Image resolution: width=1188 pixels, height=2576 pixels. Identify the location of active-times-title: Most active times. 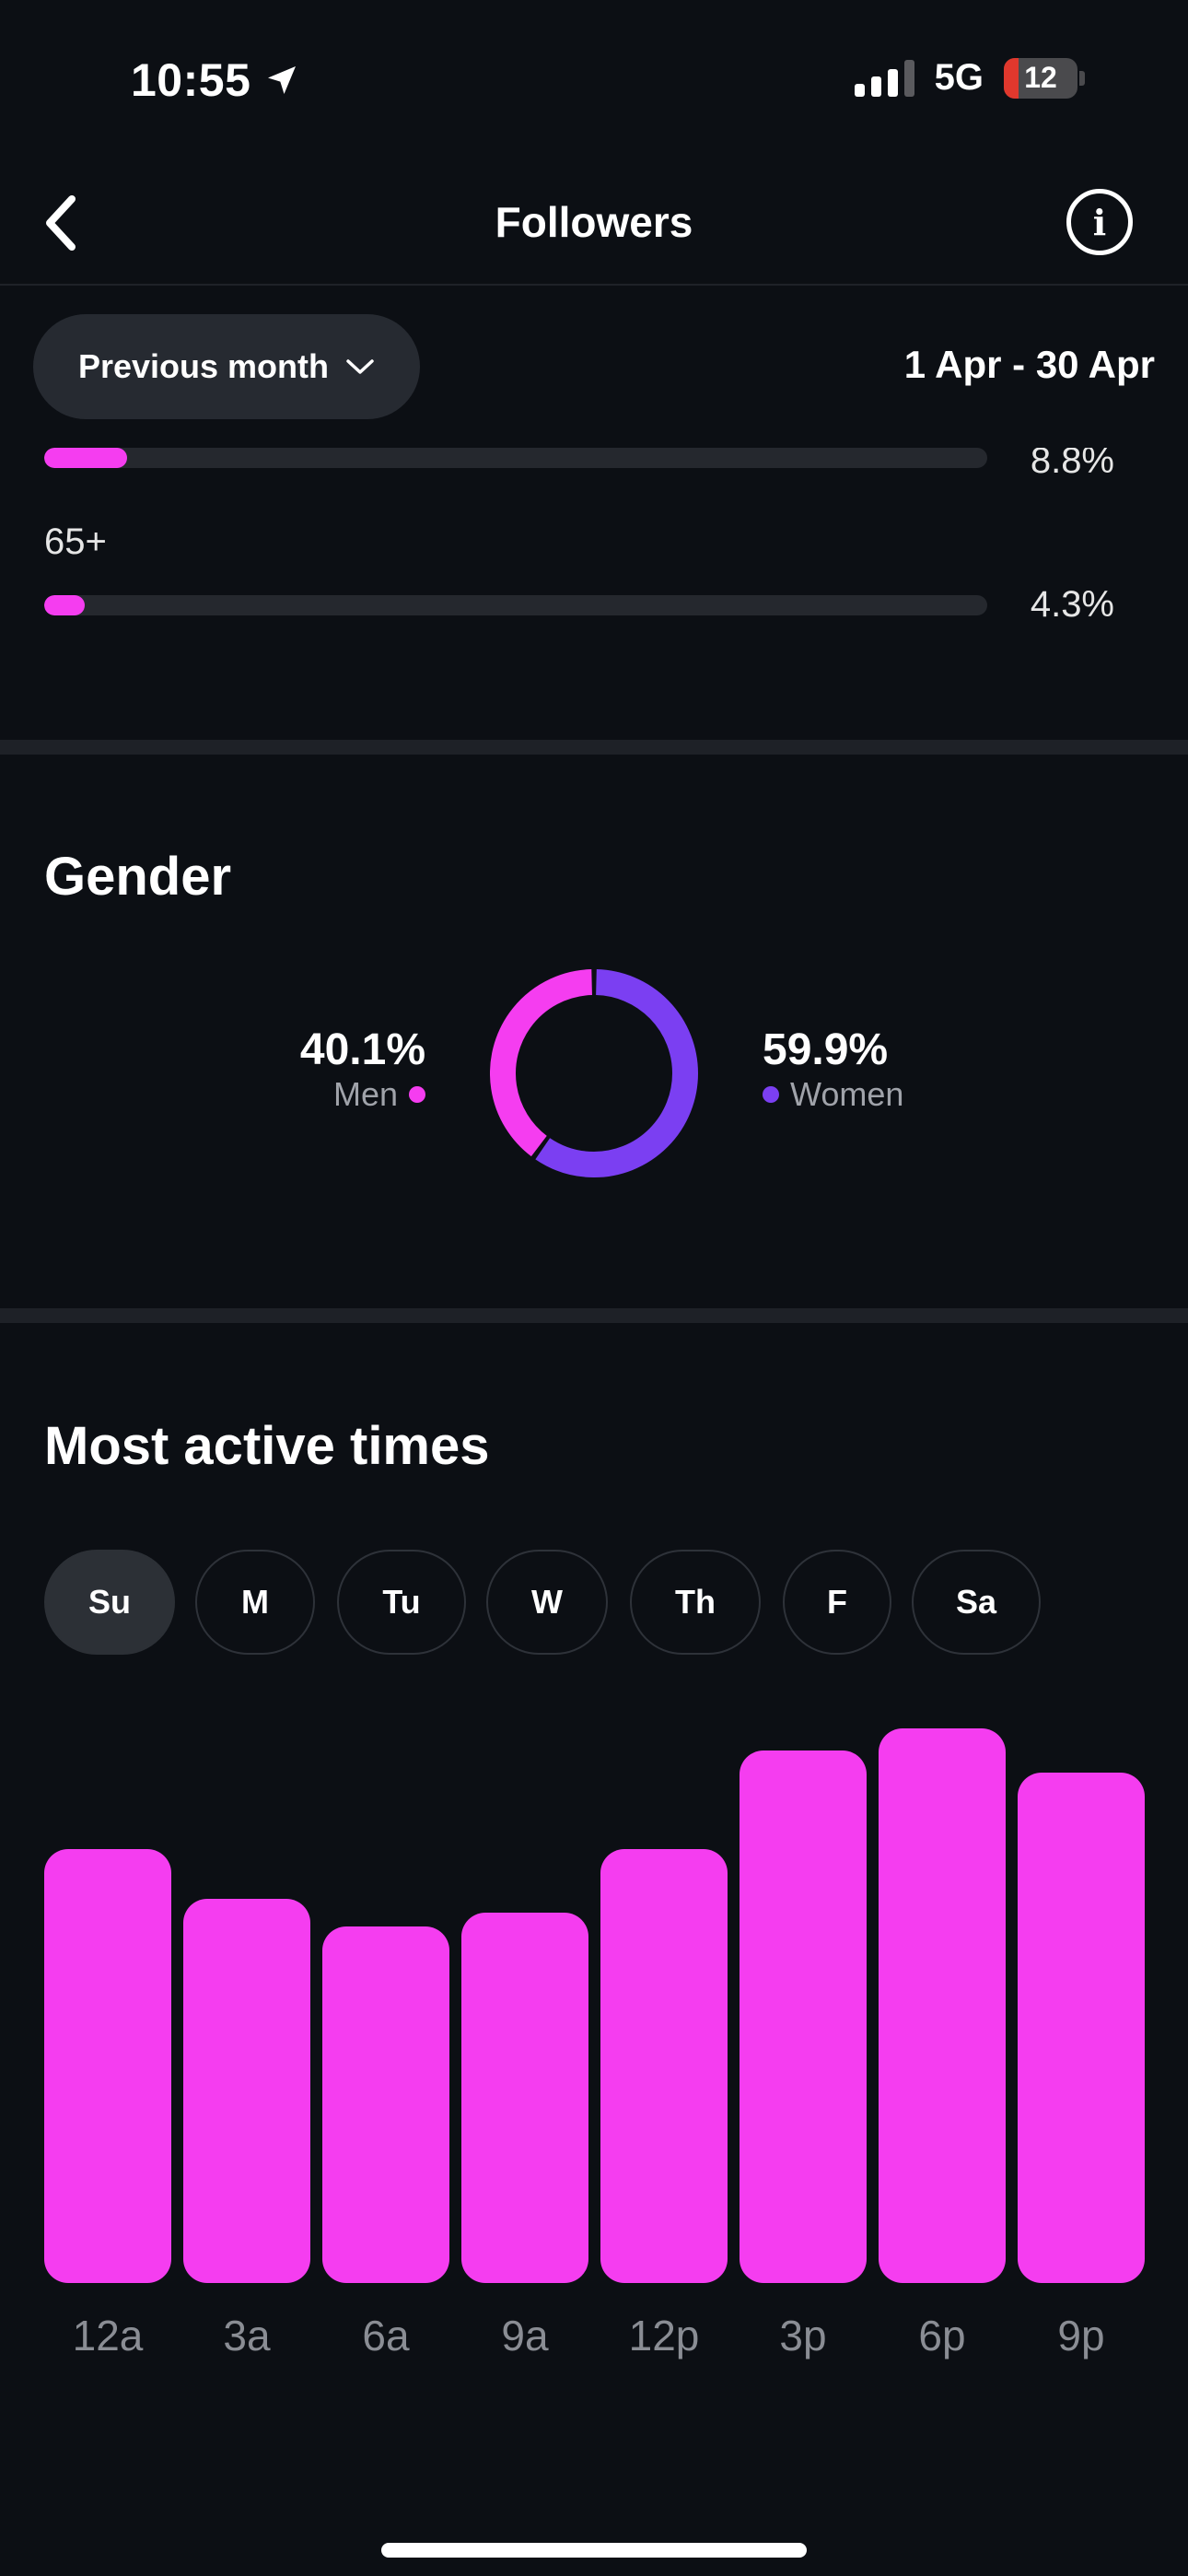
(267, 1446).